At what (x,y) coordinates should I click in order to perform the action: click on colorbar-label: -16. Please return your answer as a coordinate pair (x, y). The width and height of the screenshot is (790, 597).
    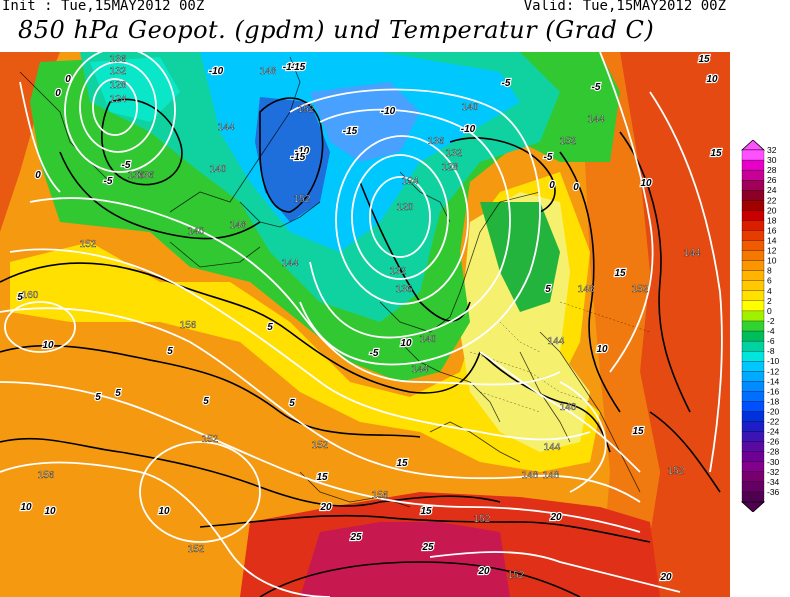
    Looking at the image, I should click on (773, 391).